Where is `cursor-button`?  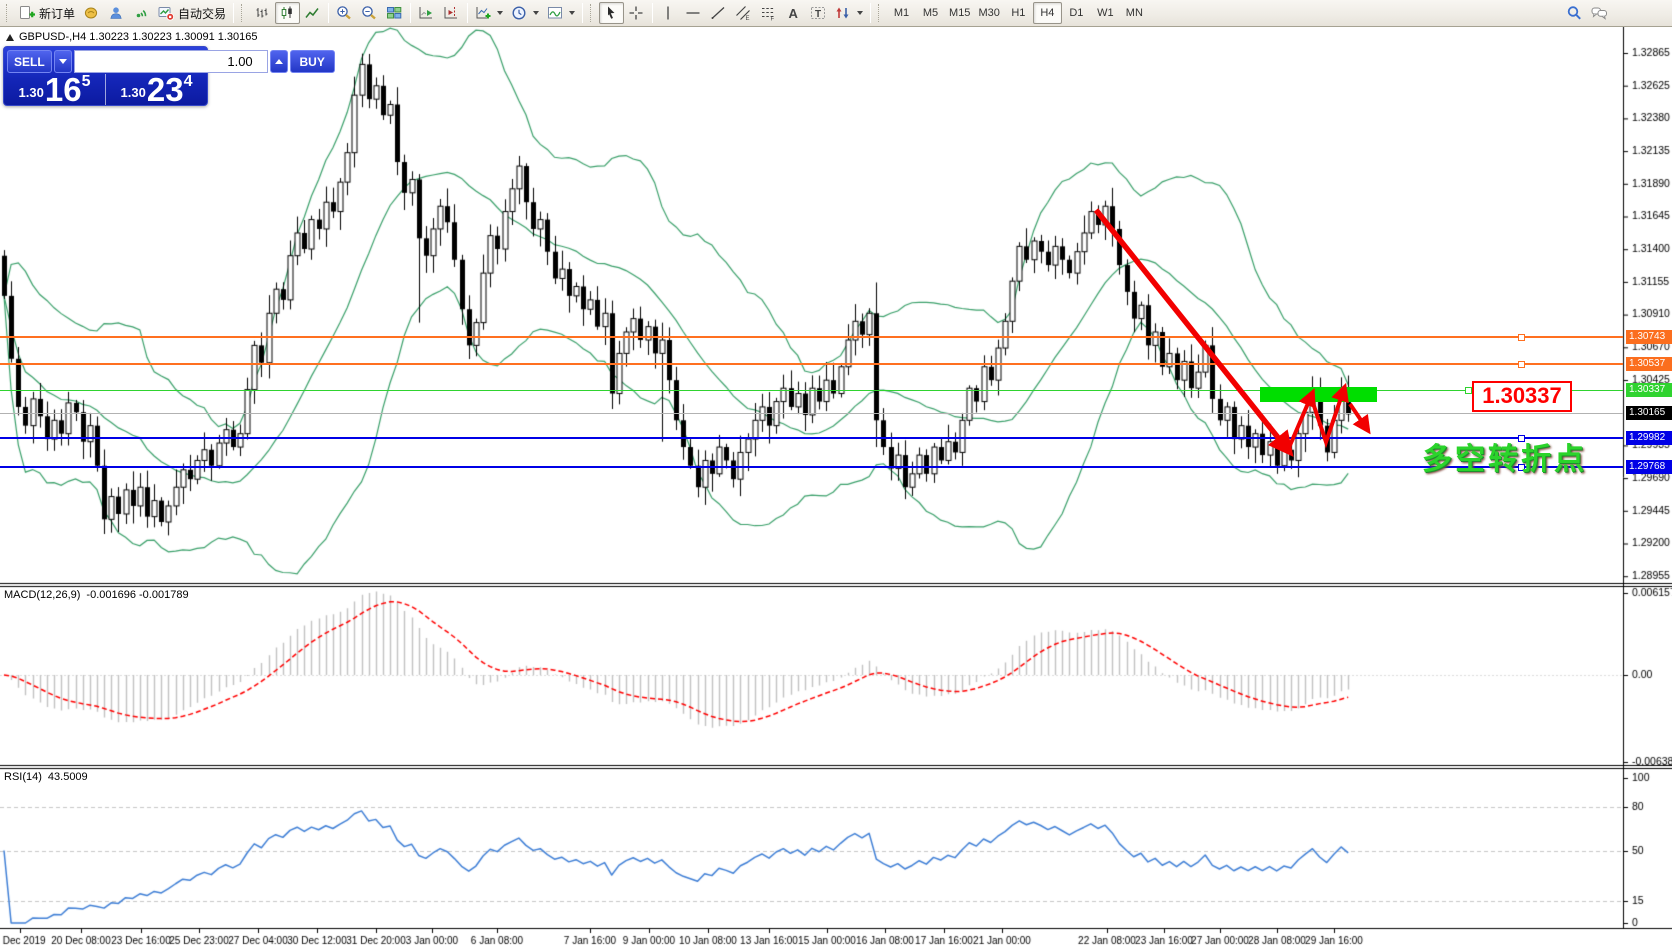 cursor-button is located at coordinates (612, 13).